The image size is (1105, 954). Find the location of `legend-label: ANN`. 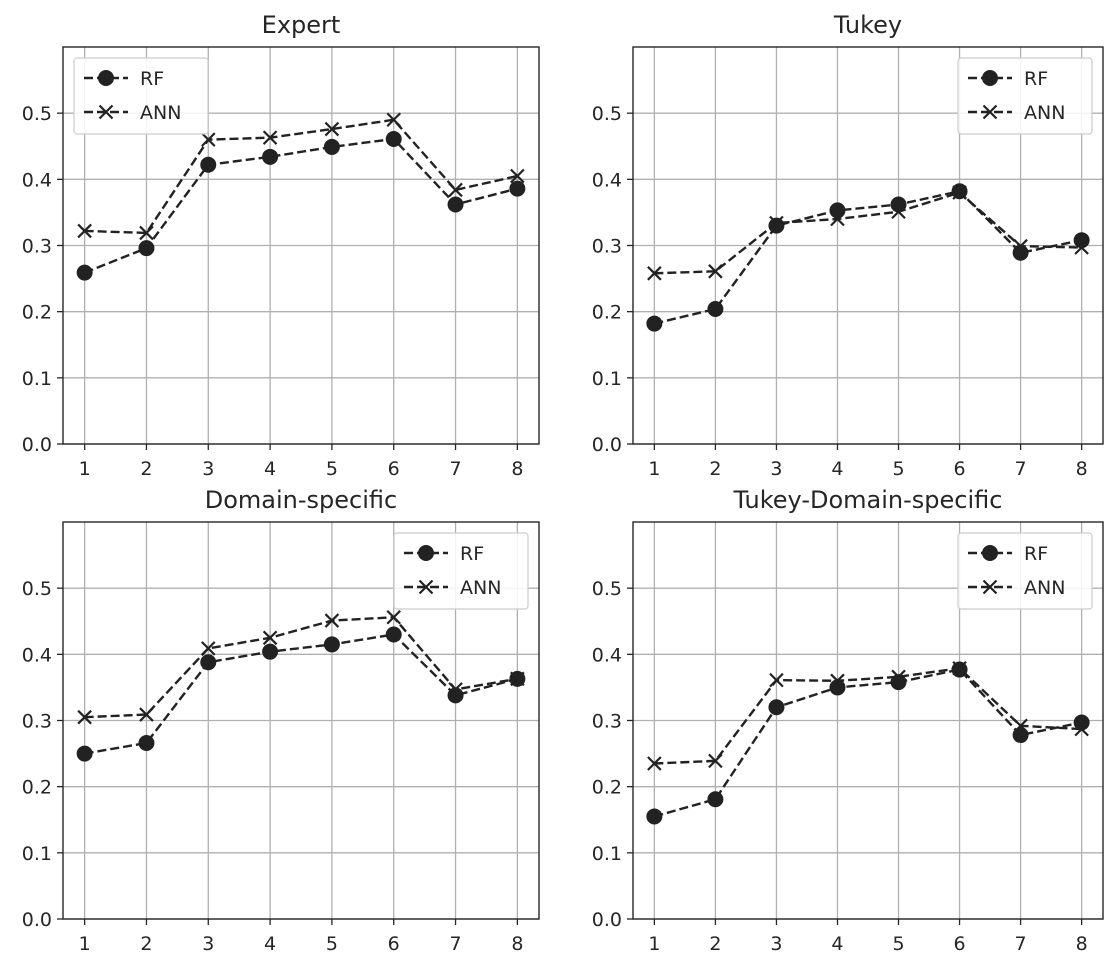

legend-label: ANN is located at coordinates (1044, 113).